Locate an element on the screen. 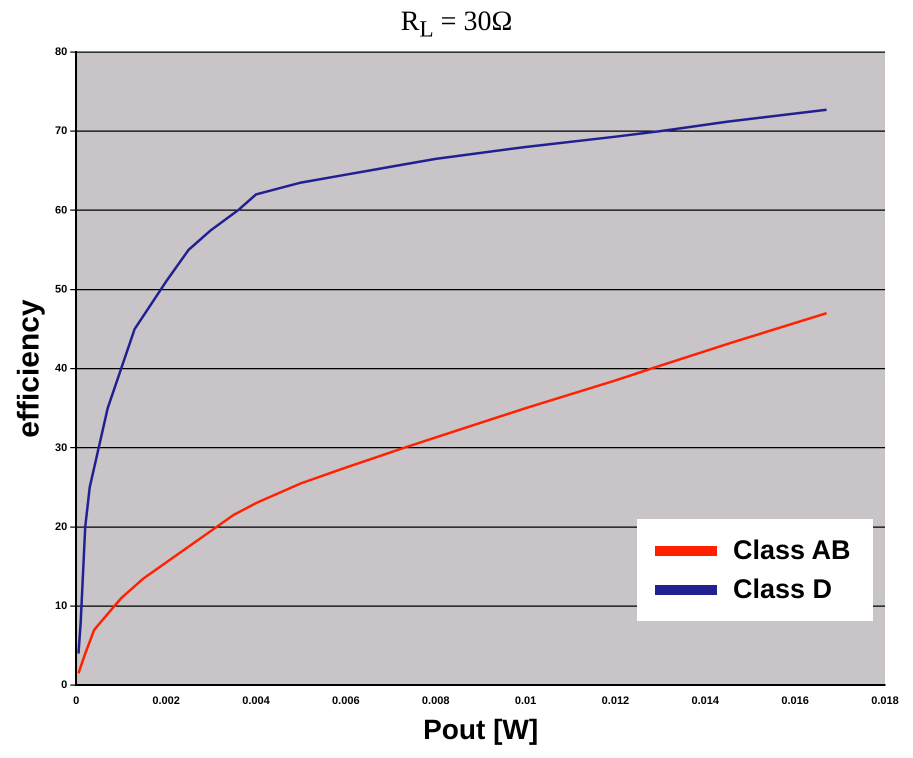 The image size is (913, 758). y-tick-label: 30 is located at coordinates (61, 448).